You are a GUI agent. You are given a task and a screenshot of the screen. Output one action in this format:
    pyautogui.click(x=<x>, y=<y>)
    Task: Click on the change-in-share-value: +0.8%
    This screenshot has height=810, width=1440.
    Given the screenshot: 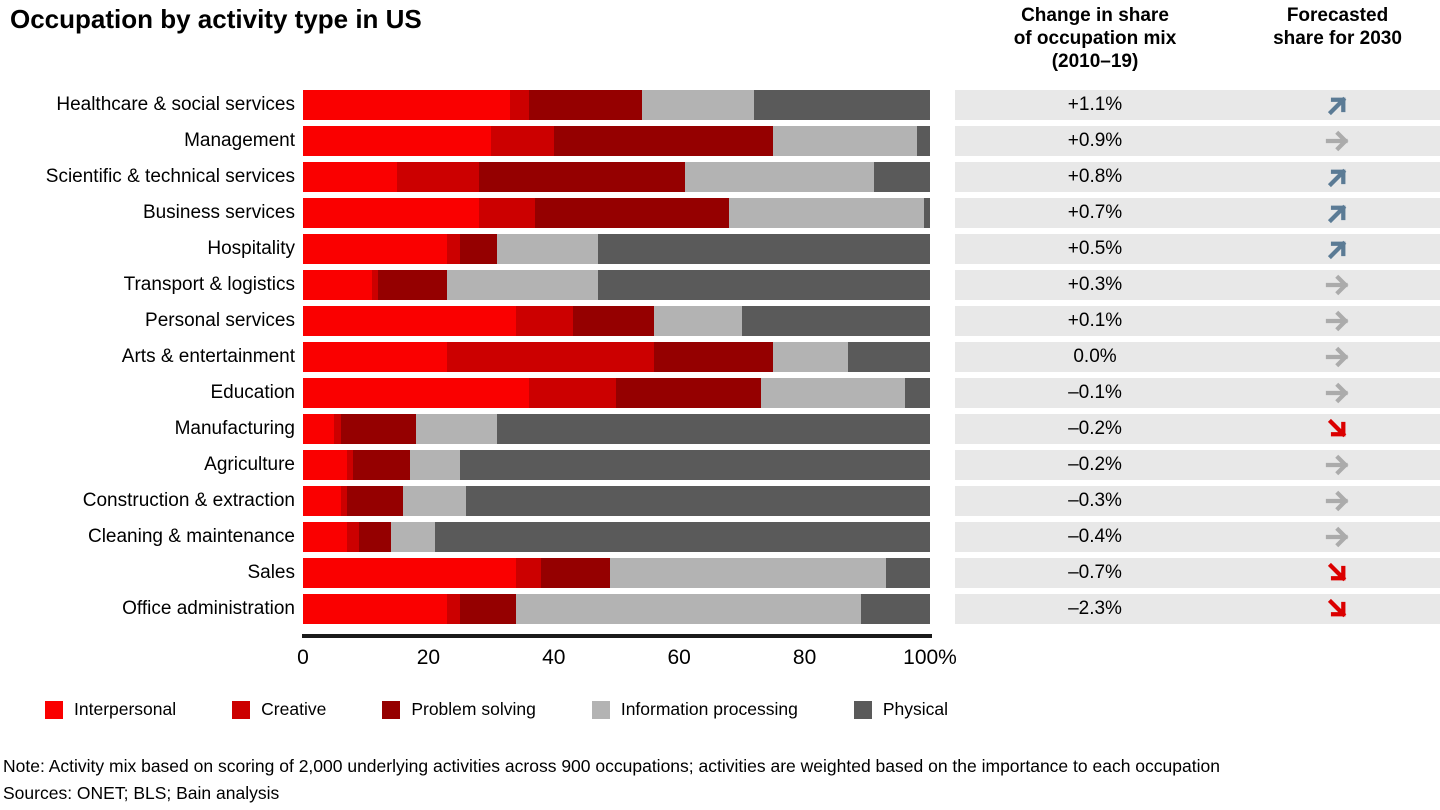 What is the action you would take?
    pyautogui.click(x=1095, y=176)
    